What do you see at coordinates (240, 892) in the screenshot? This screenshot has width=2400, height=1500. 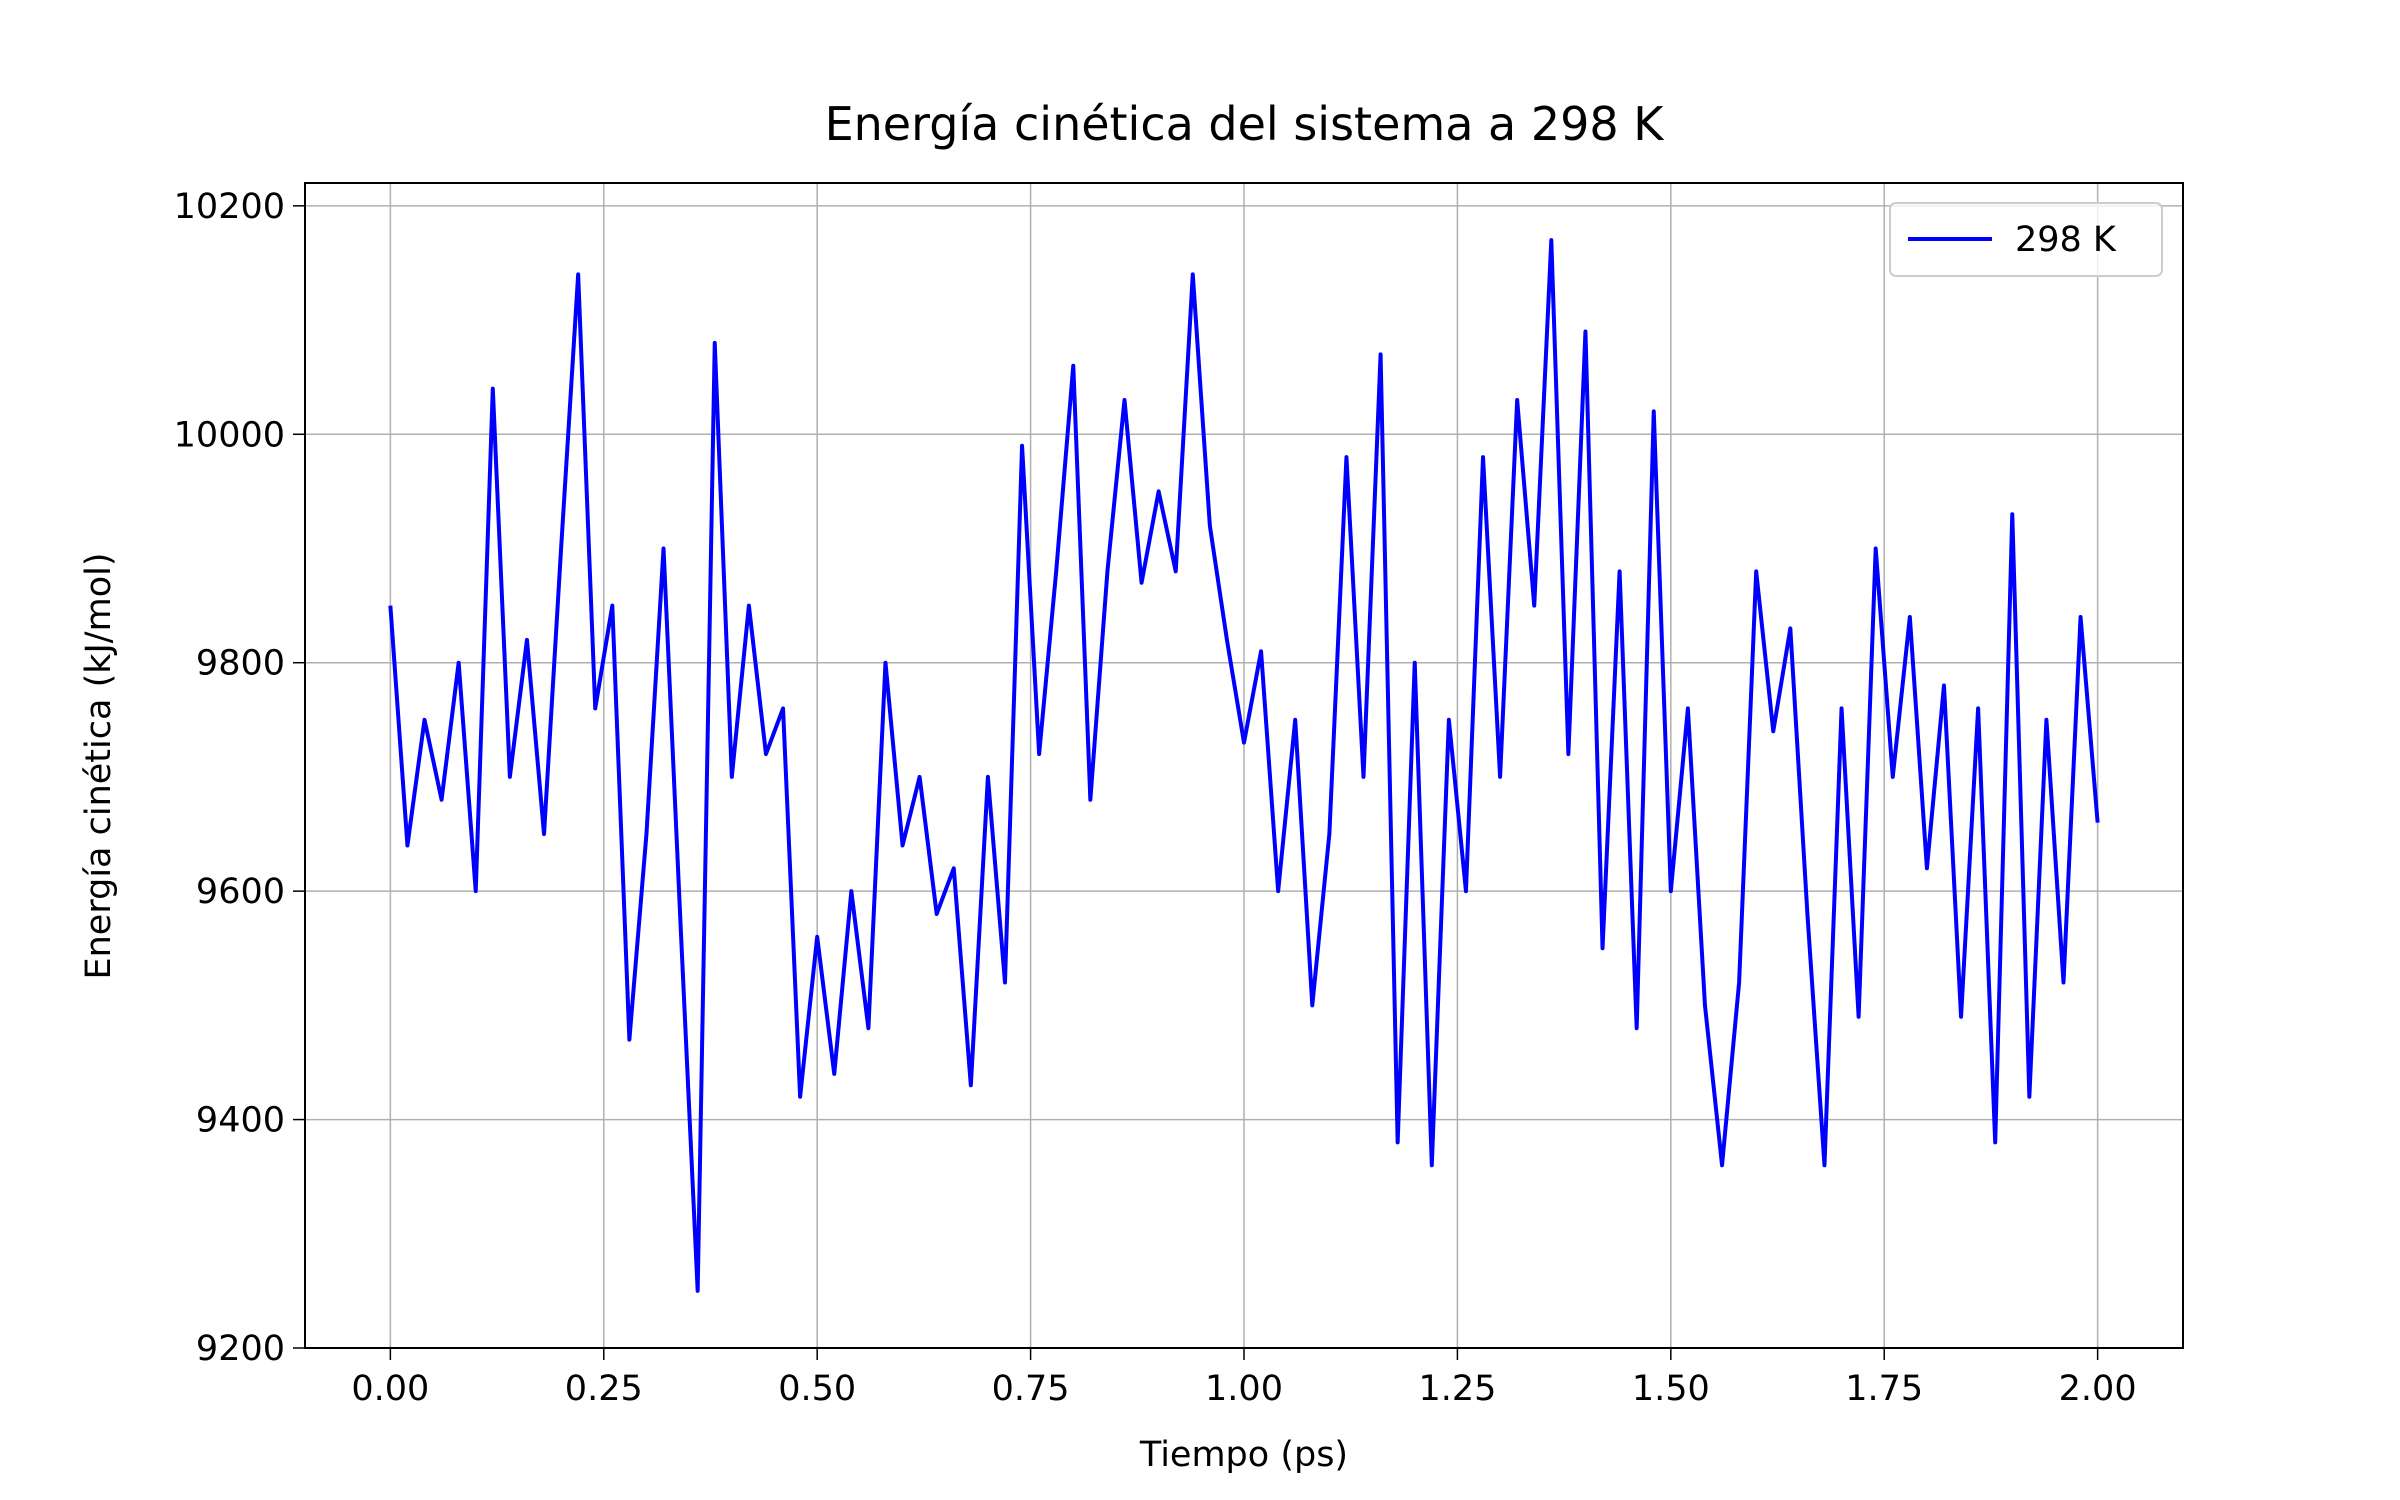 I see `y-tick-label: 9600` at bounding box center [240, 892].